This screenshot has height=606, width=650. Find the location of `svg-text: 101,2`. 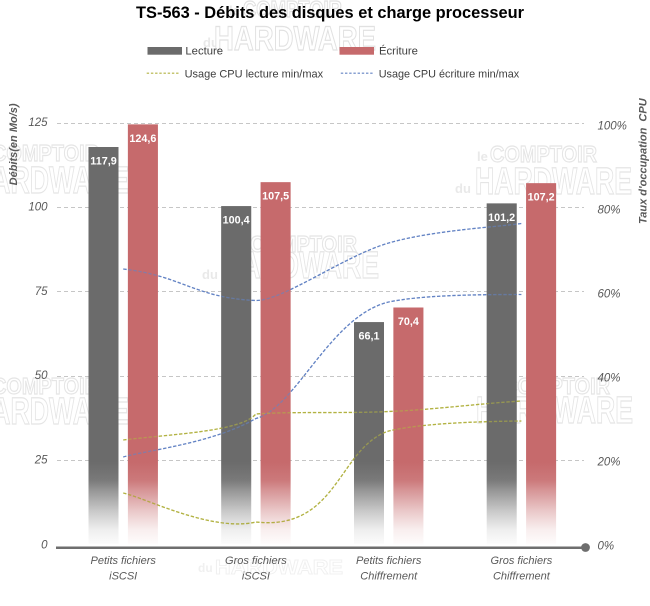

svg-text: 101,2 is located at coordinates (501, 218).